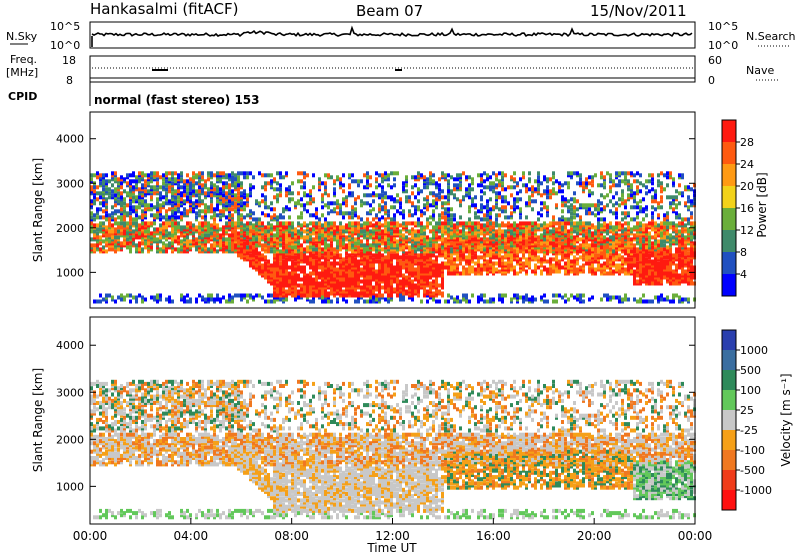 The height and width of the screenshot is (554, 800). Describe the element at coordinates (715, 60) in the screenshot. I see `freq-right-tick-top: 60` at that location.